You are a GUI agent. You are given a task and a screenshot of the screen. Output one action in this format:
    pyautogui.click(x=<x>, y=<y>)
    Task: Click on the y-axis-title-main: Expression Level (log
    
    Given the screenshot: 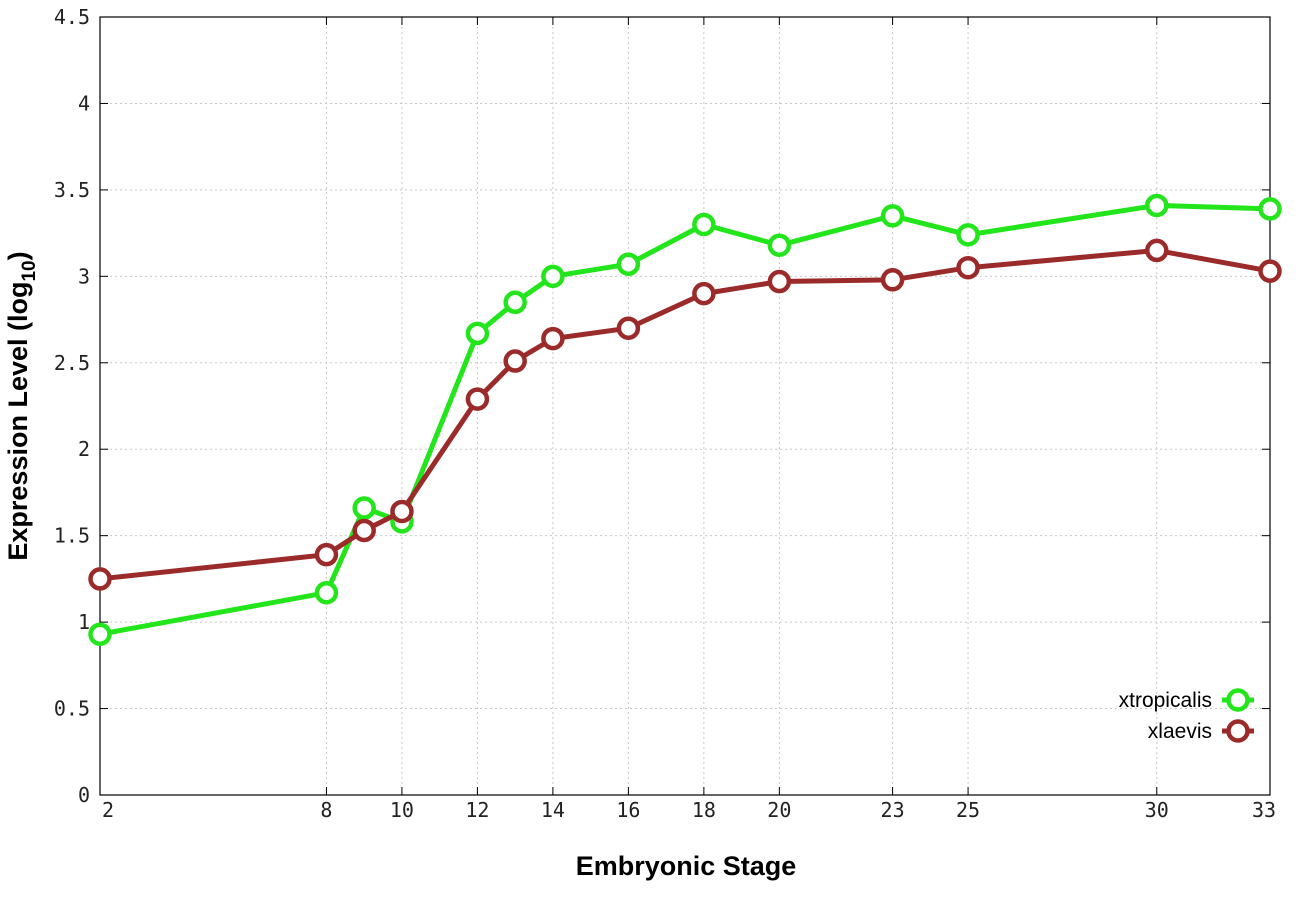 What is the action you would take?
    pyautogui.click(x=18, y=421)
    